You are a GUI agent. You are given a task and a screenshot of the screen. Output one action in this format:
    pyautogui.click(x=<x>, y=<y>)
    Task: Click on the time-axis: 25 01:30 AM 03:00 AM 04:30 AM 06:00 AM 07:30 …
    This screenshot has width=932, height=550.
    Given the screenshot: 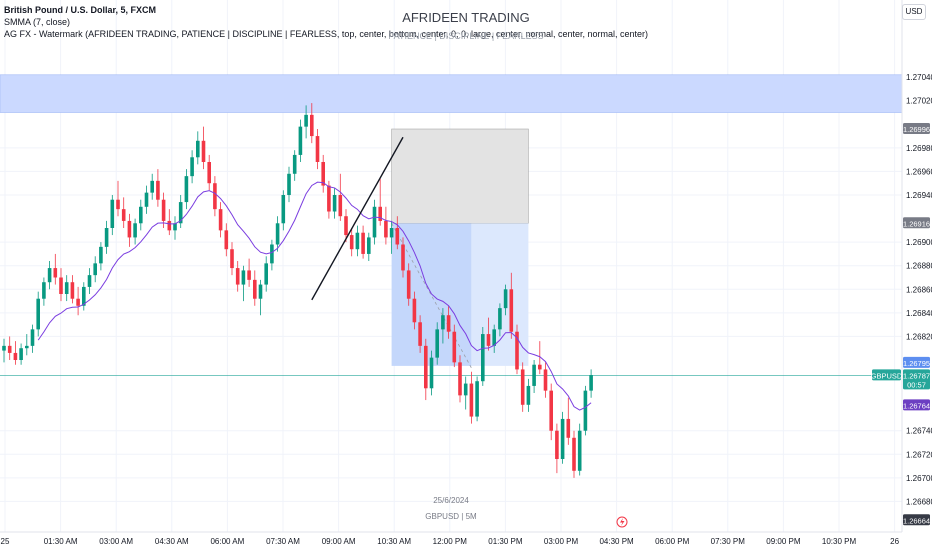 What is the action you would take?
    pyautogui.click(x=450, y=541)
    